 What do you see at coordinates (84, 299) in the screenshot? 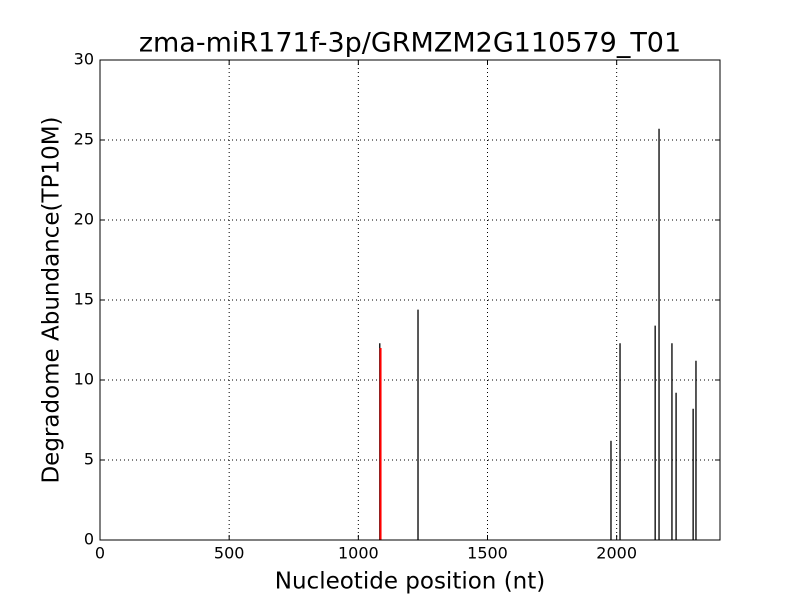
I see `y-tick-label: 15` at bounding box center [84, 299].